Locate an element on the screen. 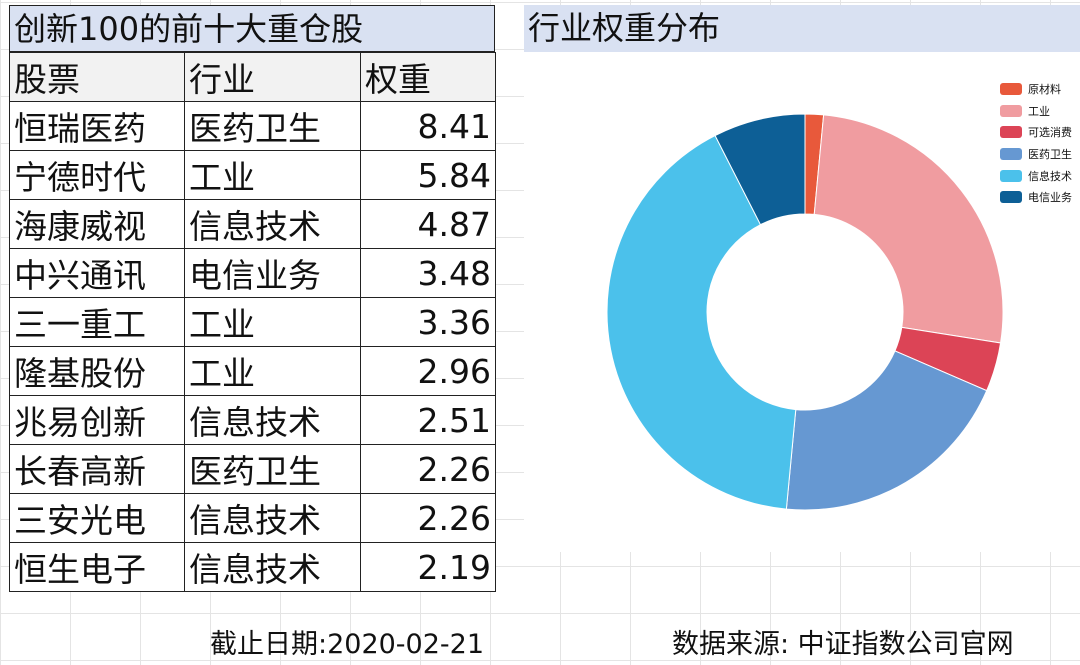  table-row: 兆易创新 信息技术 2.51 is located at coordinates (252, 420).